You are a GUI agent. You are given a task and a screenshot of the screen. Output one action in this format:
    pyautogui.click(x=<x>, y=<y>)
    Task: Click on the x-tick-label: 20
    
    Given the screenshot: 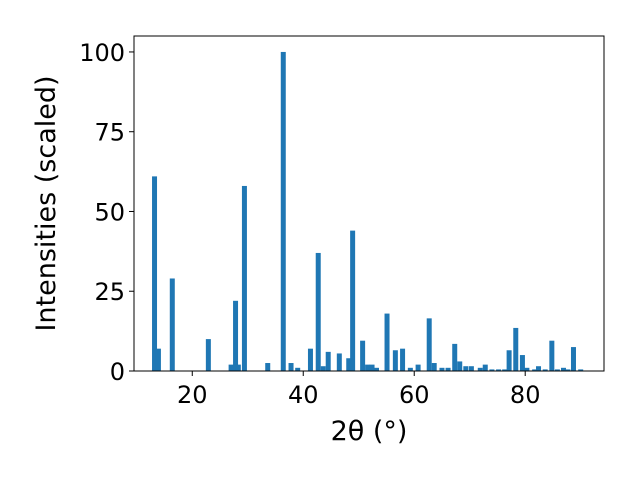 What is the action you would take?
    pyautogui.click(x=192, y=395)
    